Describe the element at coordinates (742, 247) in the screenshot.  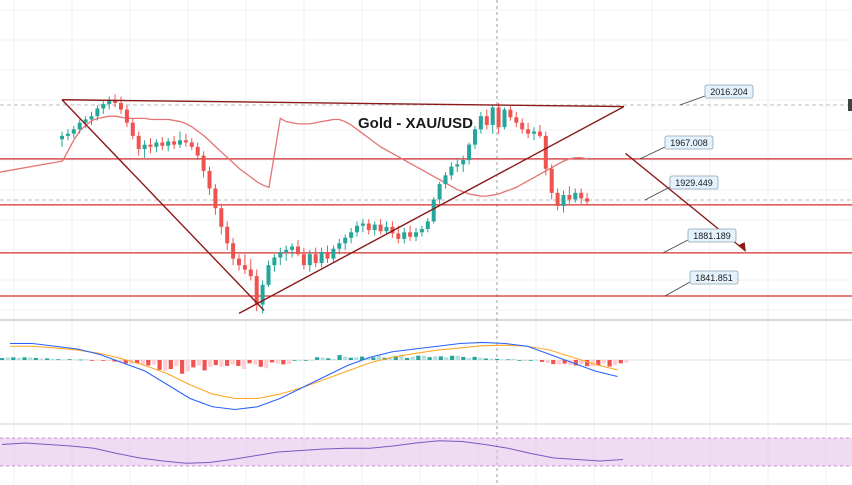
I see `projection-arrowhead` at that location.